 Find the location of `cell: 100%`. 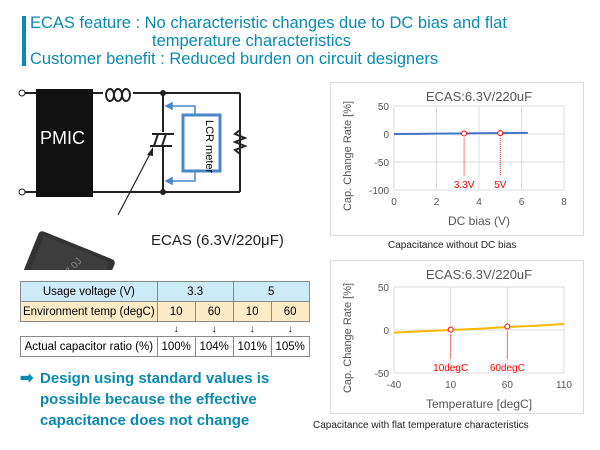

cell: 100% is located at coordinates (176, 346).